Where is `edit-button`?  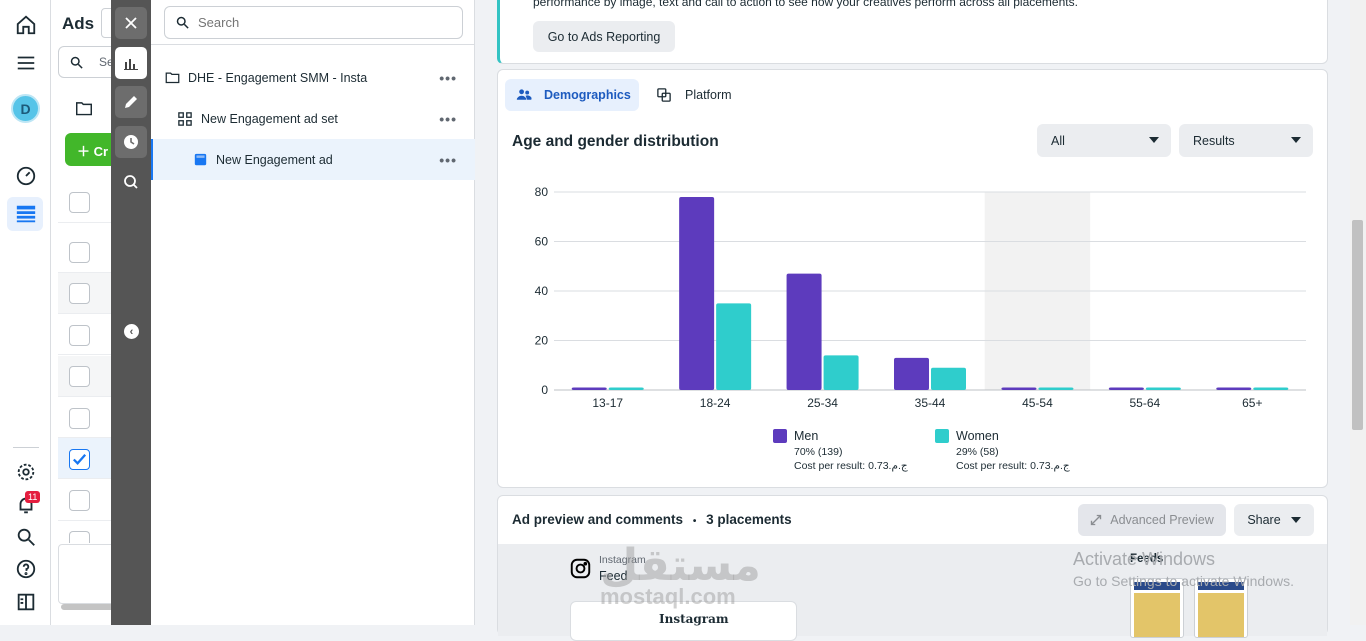 edit-button is located at coordinates (131, 102).